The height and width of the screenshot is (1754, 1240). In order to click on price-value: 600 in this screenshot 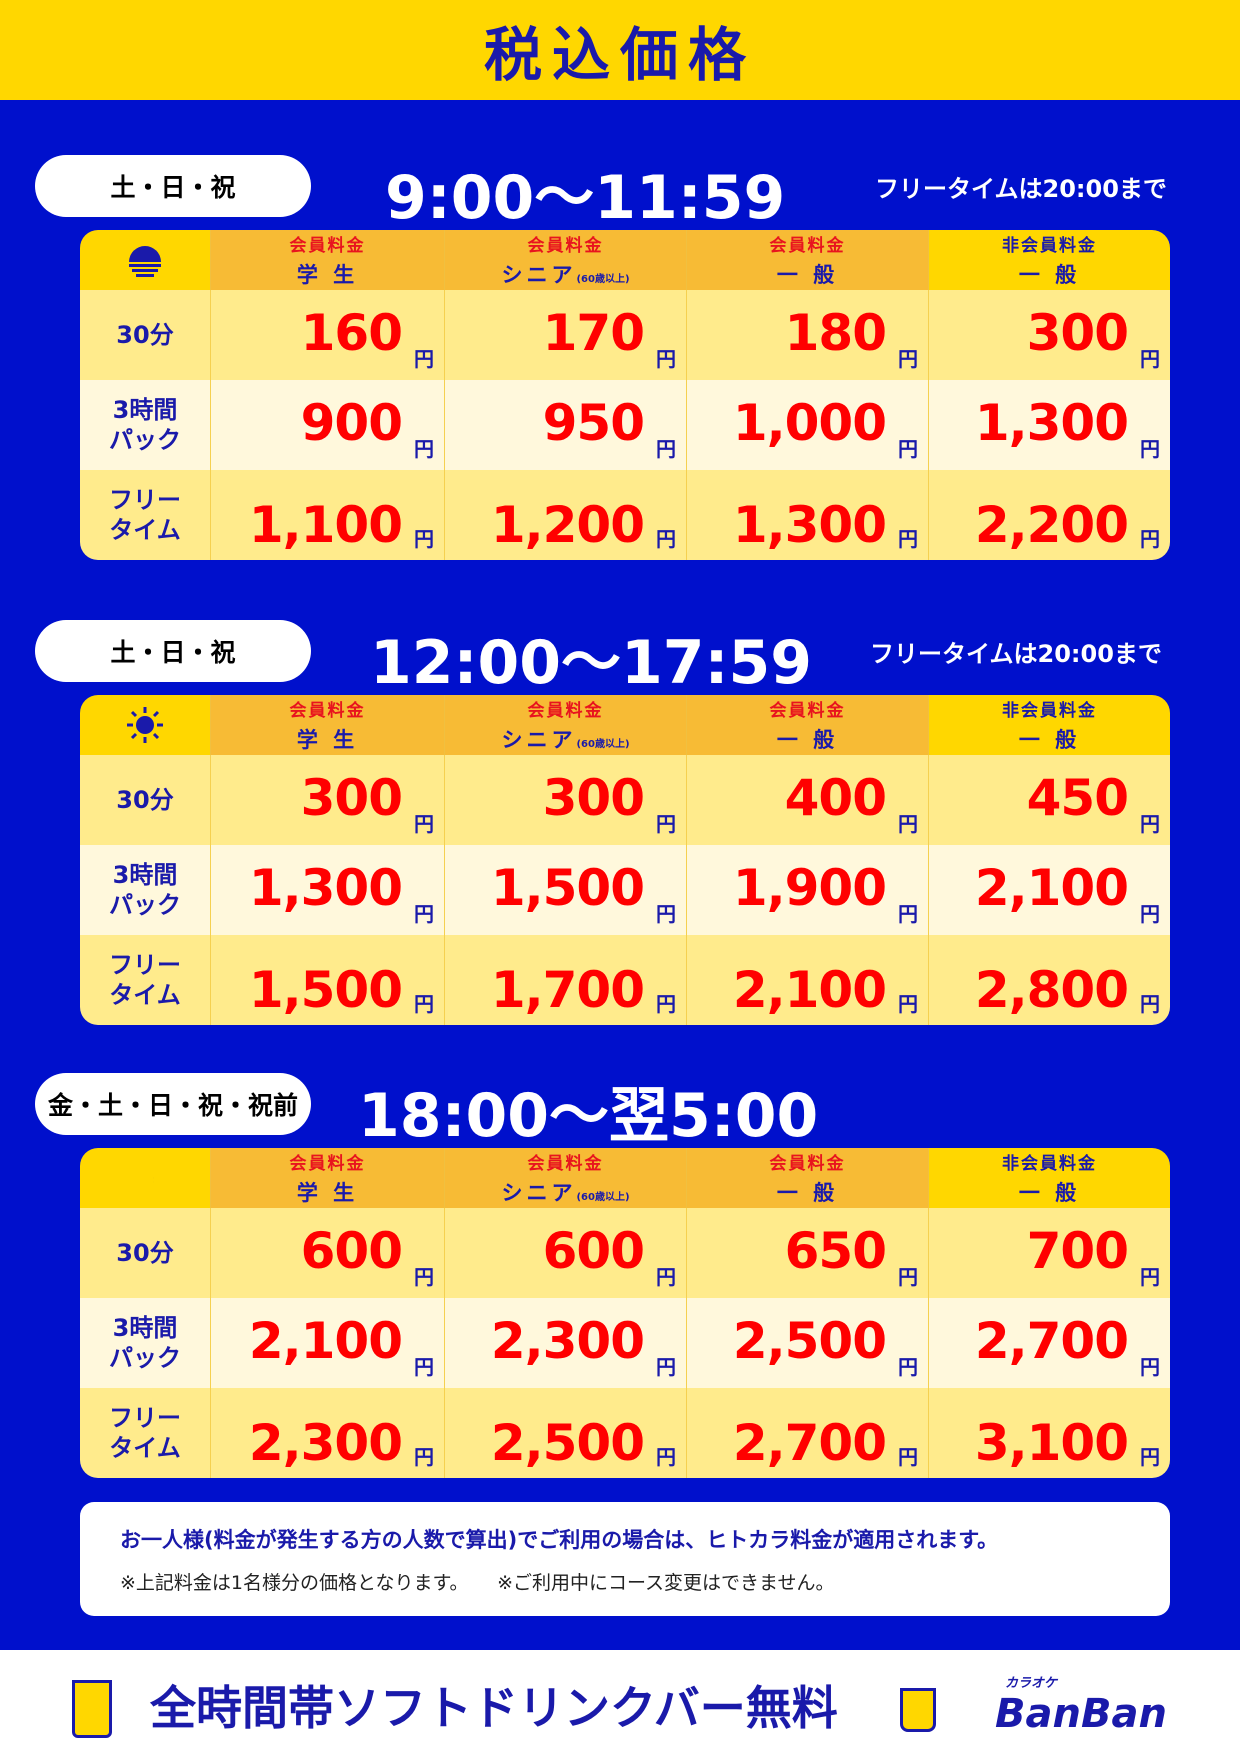, I will do `click(351, 1251)`.